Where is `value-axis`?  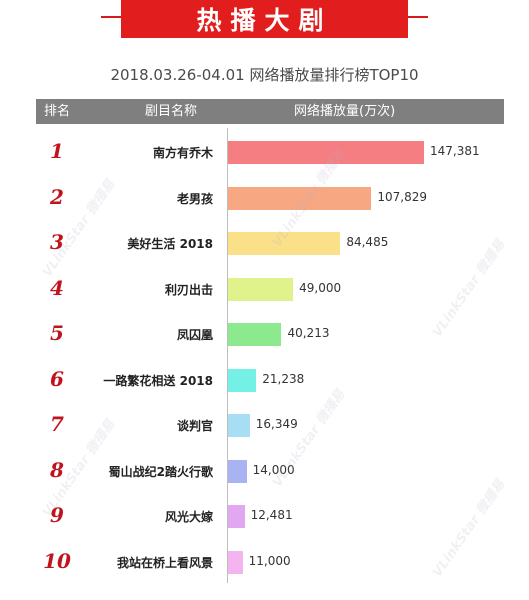 value-axis is located at coordinates (227, 355).